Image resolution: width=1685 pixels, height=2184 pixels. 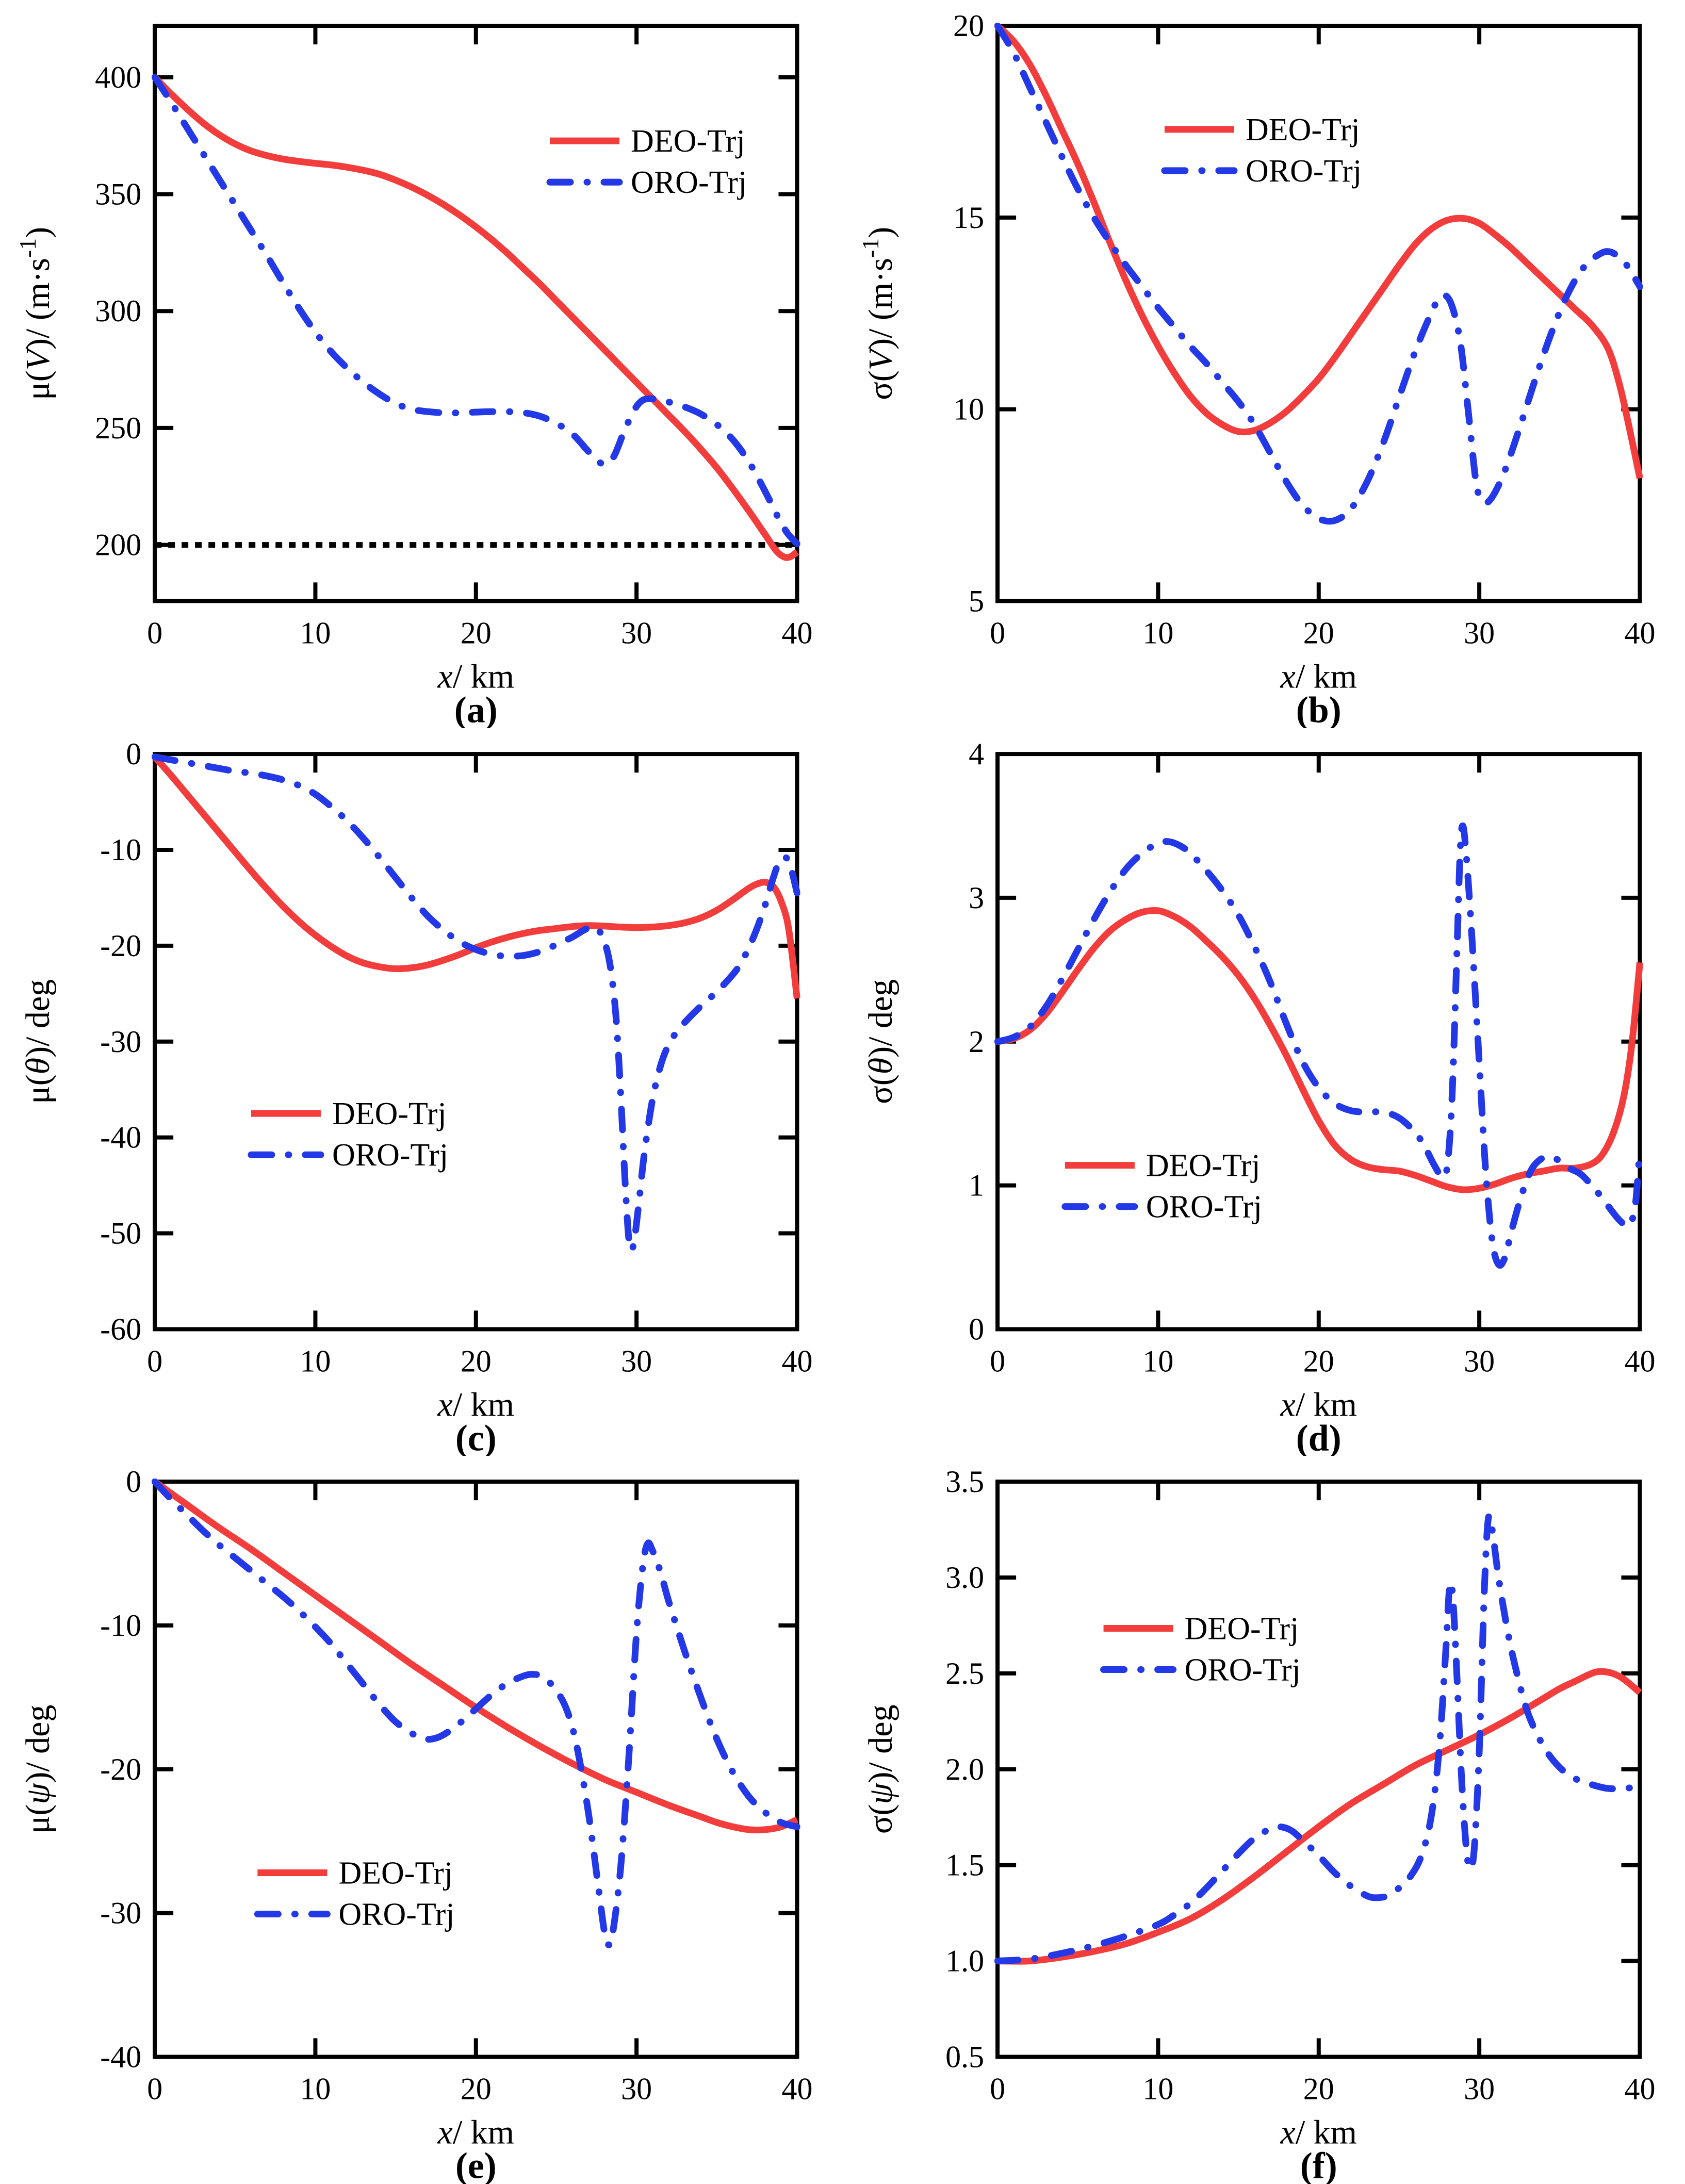 I want to click on y-tick-label: -50, so click(x=121, y=1233).